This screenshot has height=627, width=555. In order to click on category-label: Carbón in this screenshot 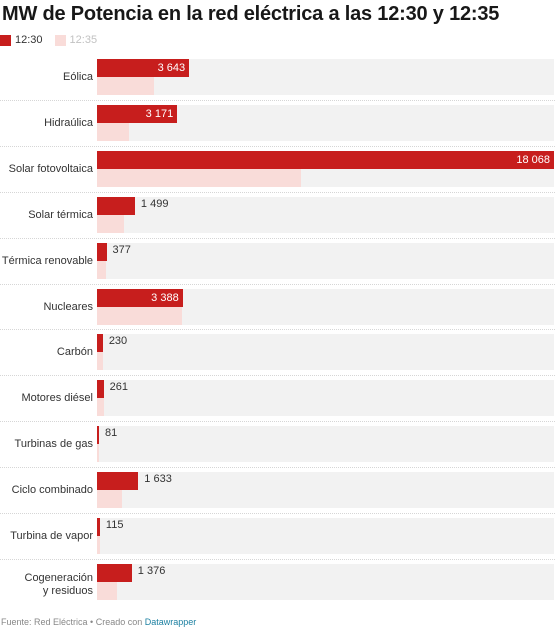, I will do `click(74, 352)`.